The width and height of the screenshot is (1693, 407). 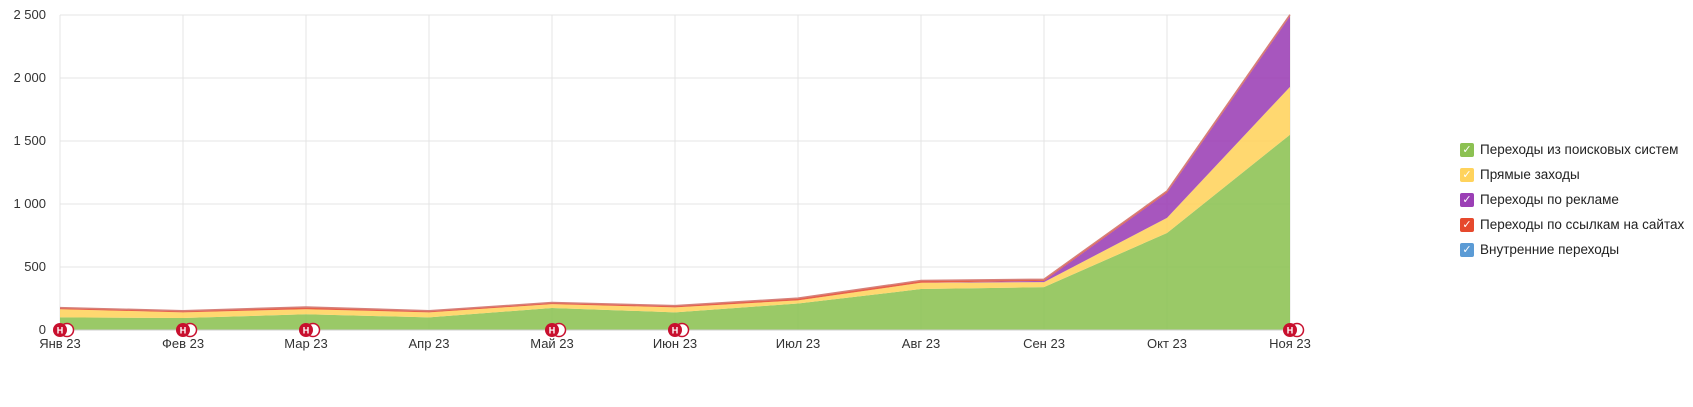 What do you see at coordinates (35, 266) in the screenshot?
I see `y-tick-label: 500` at bounding box center [35, 266].